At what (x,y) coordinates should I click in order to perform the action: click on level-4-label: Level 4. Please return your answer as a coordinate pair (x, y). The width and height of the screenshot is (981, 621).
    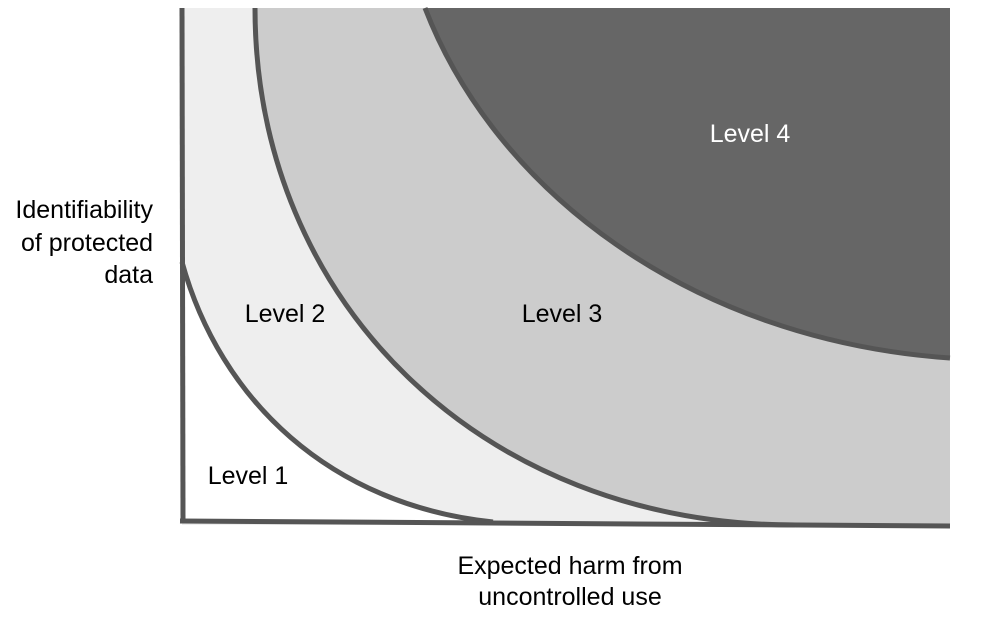
    Looking at the image, I should click on (750, 134).